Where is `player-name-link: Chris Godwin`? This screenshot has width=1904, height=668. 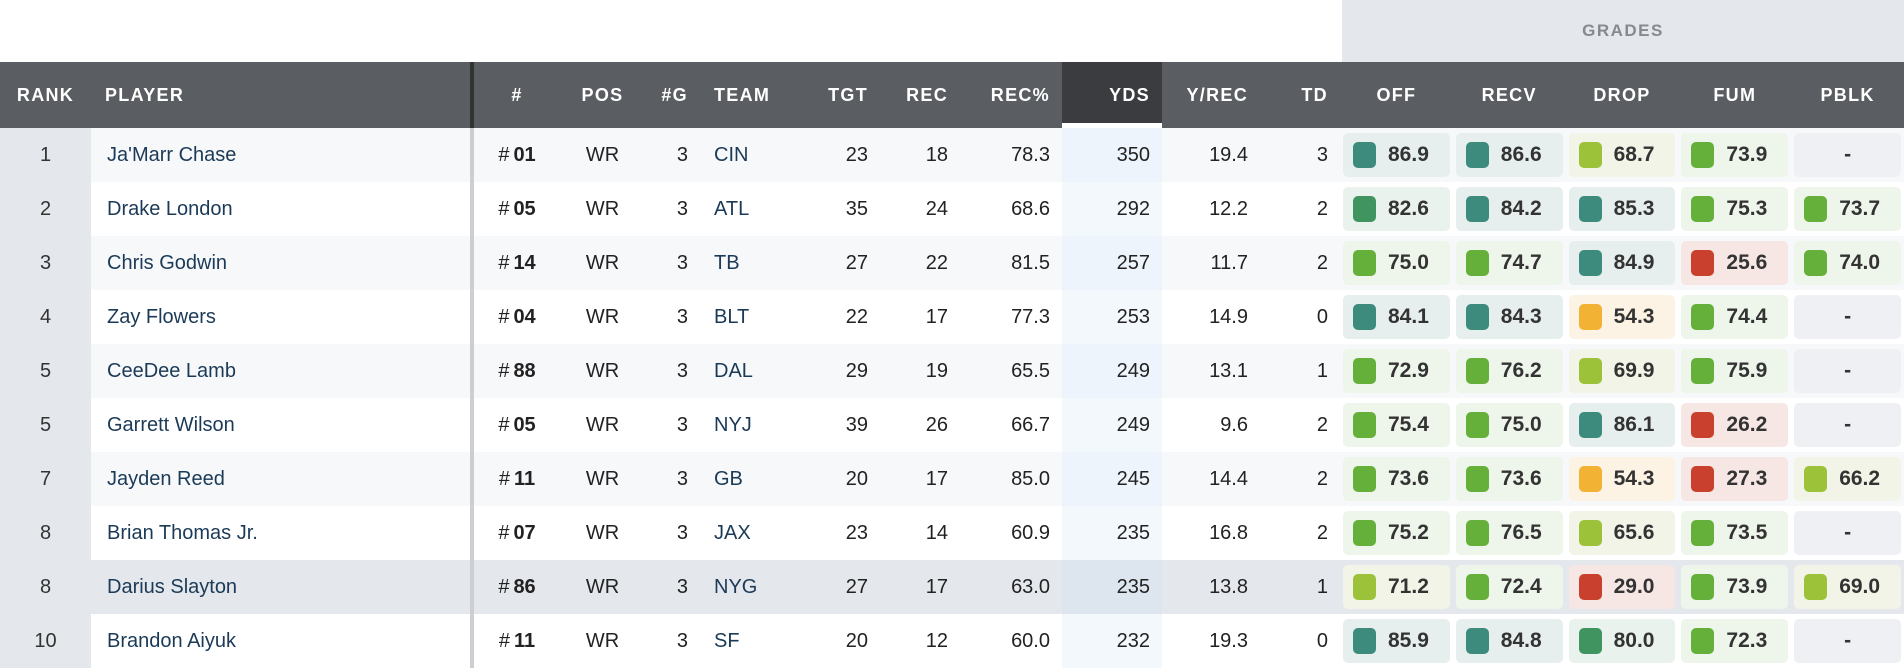 player-name-link: Chris Godwin is located at coordinates (282, 263).